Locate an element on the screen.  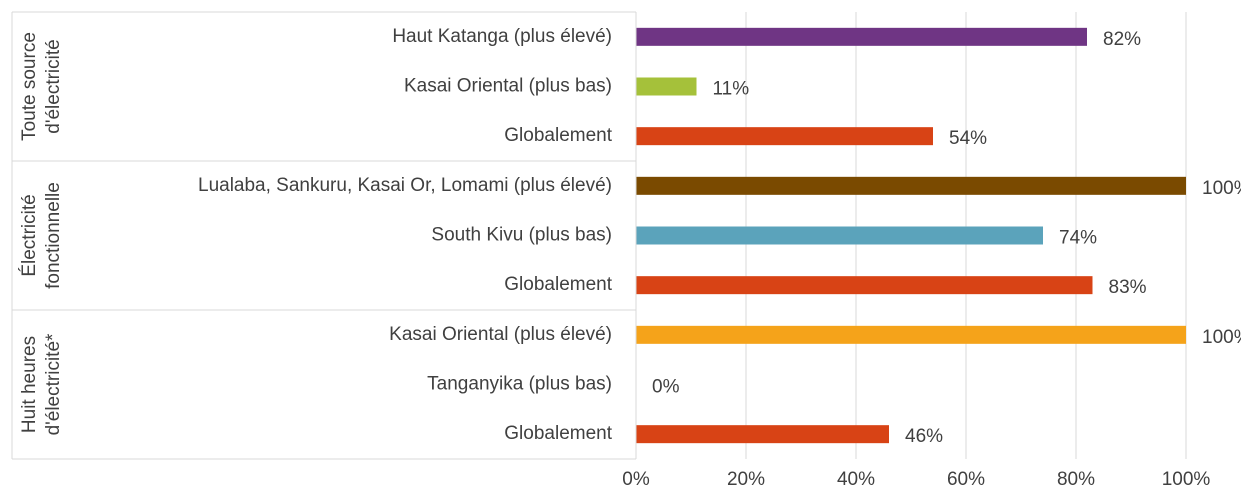
group-label: Électricité is located at coordinates (29, 235).